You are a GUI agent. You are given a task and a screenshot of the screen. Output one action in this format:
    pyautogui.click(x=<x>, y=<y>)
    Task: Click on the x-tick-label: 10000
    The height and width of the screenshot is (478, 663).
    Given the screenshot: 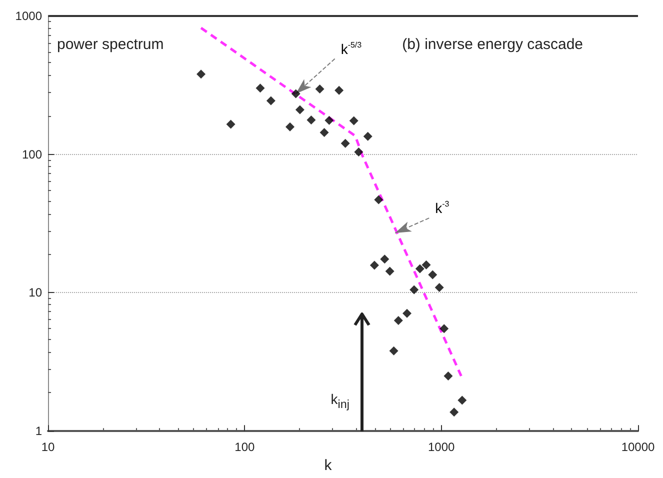 What is the action you would take?
    pyautogui.click(x=638, y=447)
    